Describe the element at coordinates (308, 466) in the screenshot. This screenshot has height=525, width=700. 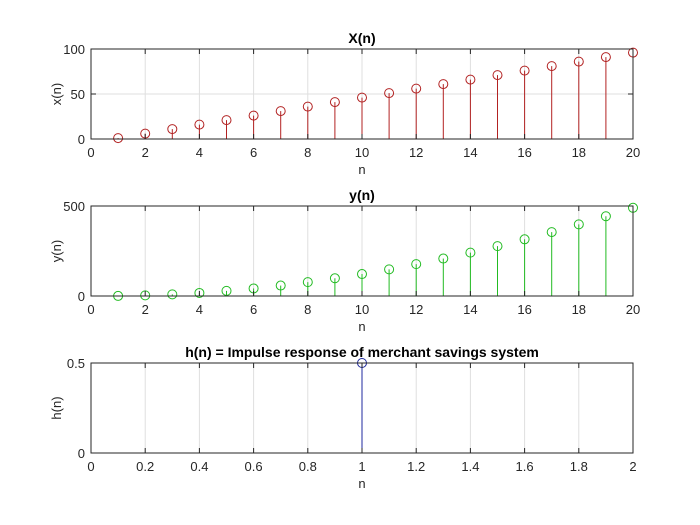
I see `x-tick-label: 0.8` at that location.